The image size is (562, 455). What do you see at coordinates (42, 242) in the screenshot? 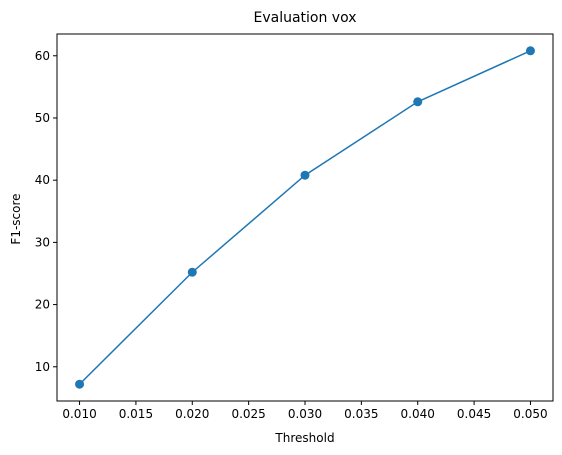
I see `y-tick-label: 30` at bounding box center [42, 242].